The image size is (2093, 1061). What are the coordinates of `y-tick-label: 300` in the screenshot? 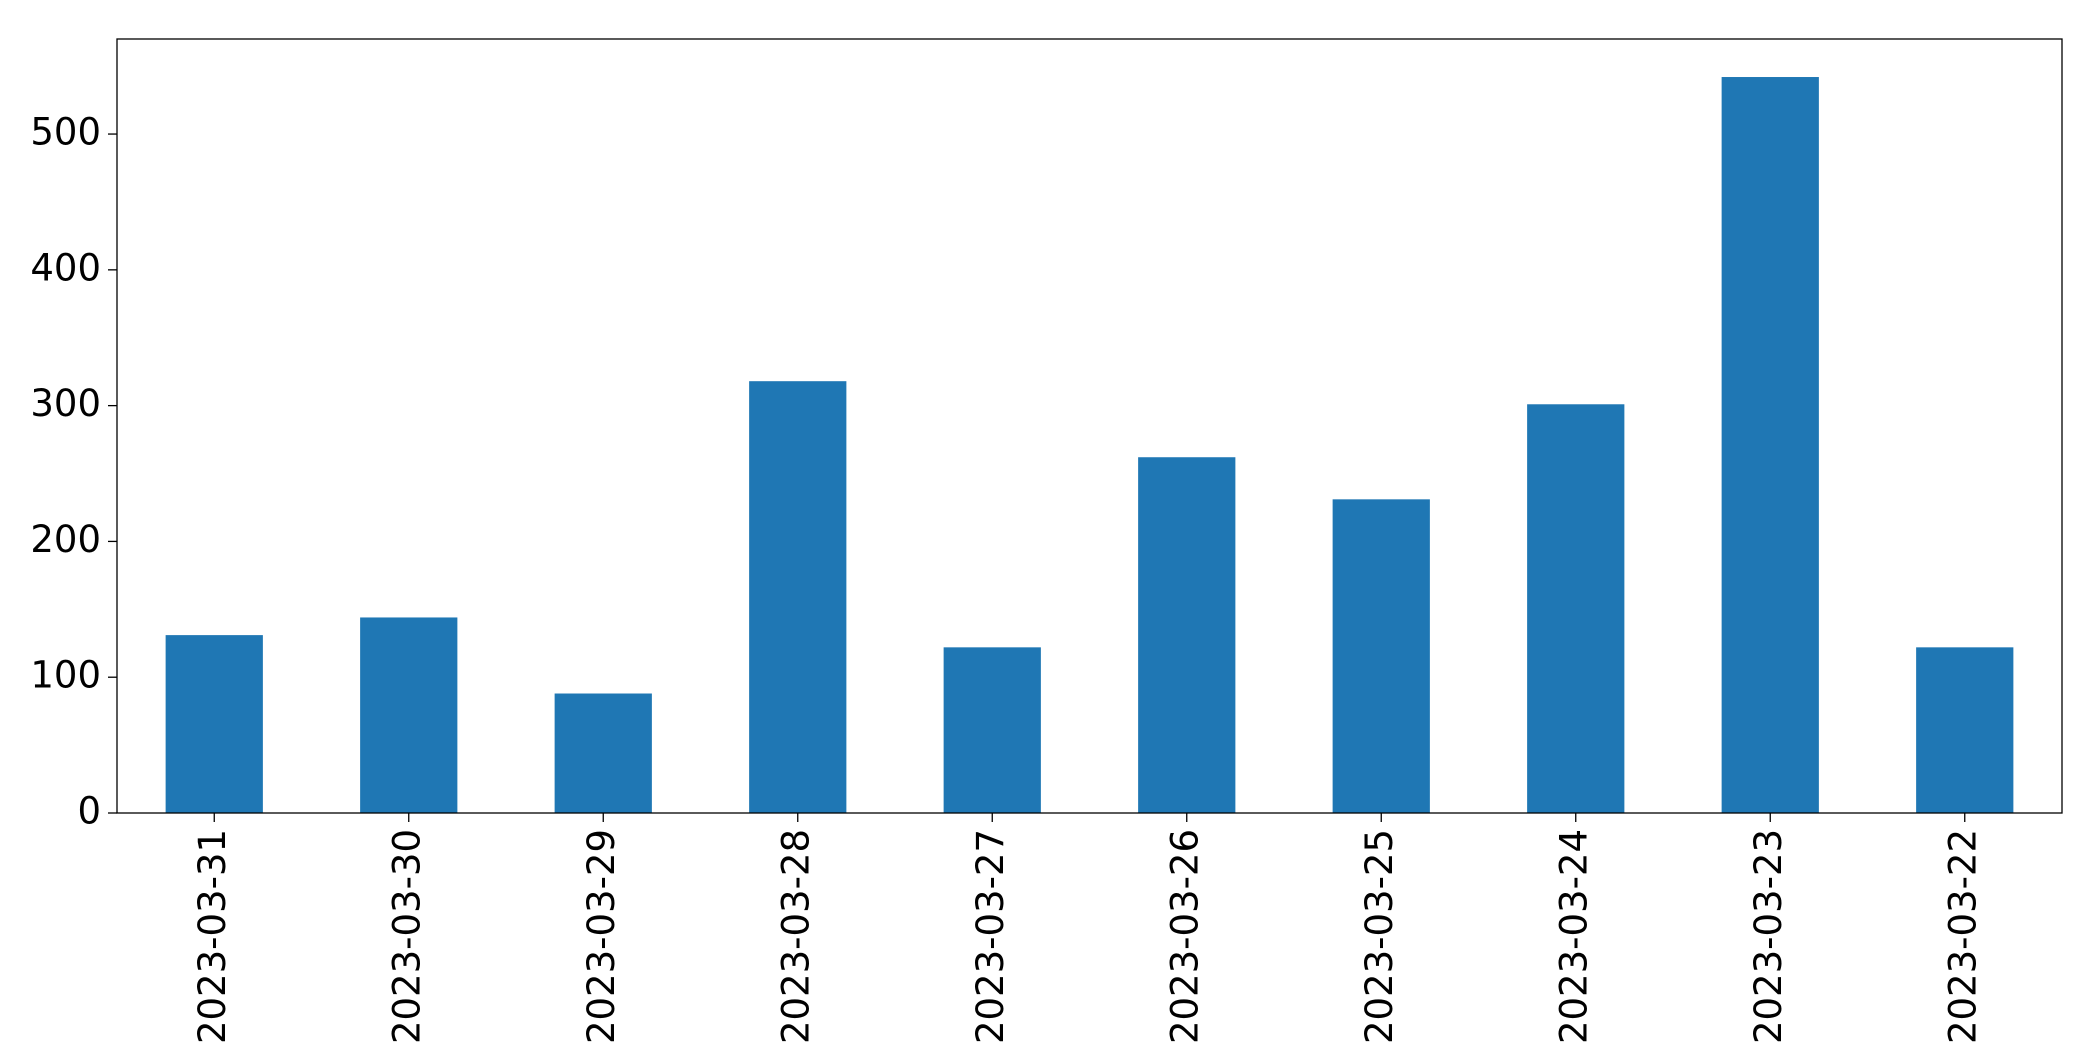 It's located at (65, 403).